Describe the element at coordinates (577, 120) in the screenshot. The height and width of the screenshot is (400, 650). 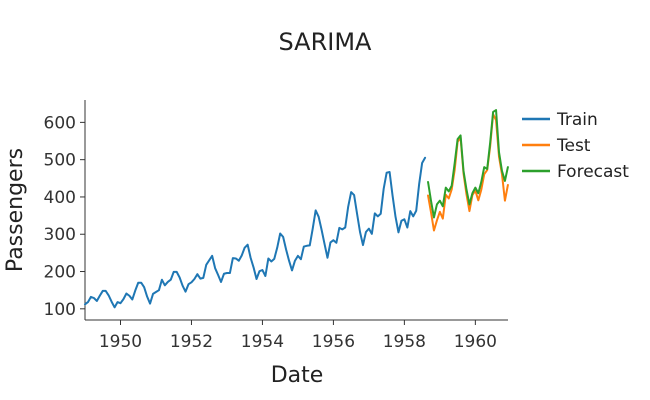
I see `legend-label-train: Train` at that location.